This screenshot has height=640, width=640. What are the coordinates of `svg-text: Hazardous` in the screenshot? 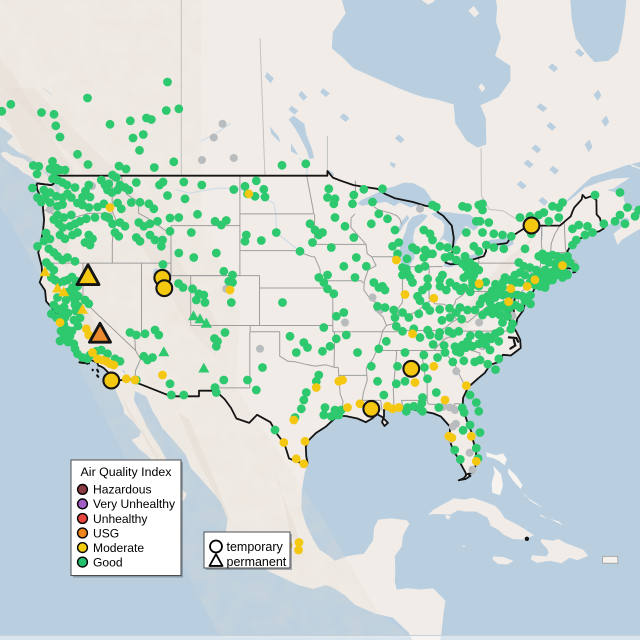 It's located at (122, 490).